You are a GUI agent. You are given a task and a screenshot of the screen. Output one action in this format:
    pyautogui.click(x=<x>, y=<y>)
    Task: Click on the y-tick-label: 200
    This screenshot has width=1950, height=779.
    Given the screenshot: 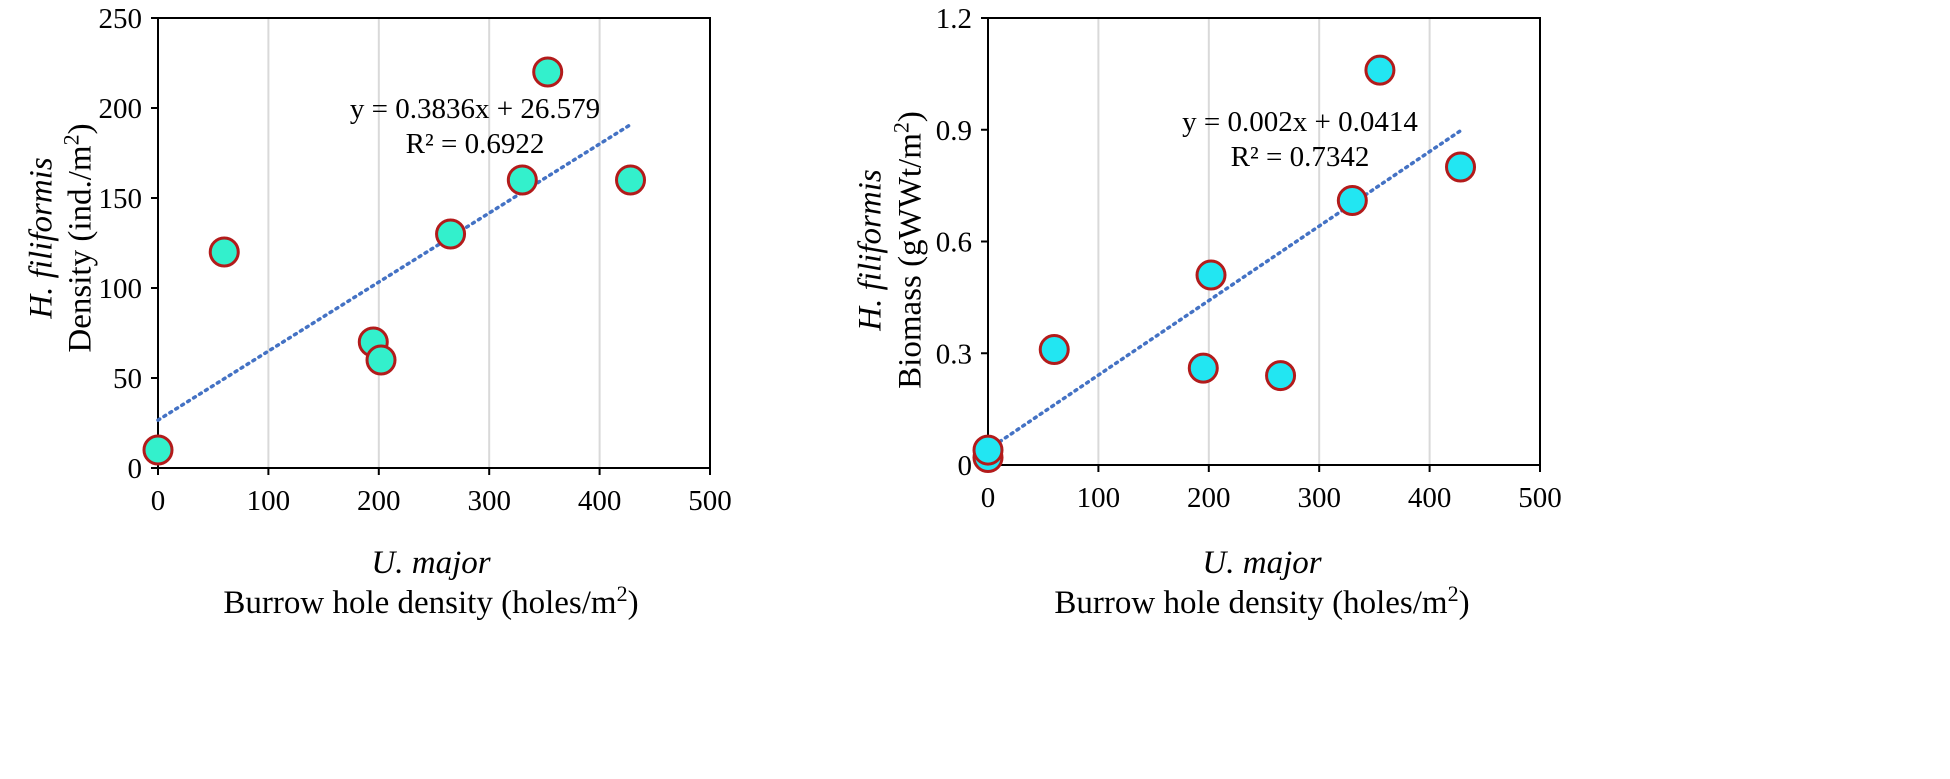 What is the action you would take?
    pyautogui.click(x=121, y=109)
    